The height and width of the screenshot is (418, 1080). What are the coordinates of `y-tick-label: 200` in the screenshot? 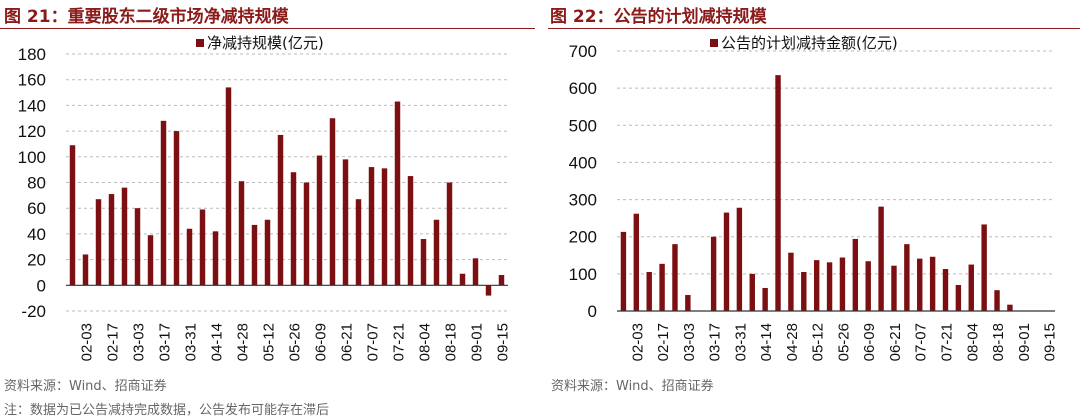 It's located at (583, 237).